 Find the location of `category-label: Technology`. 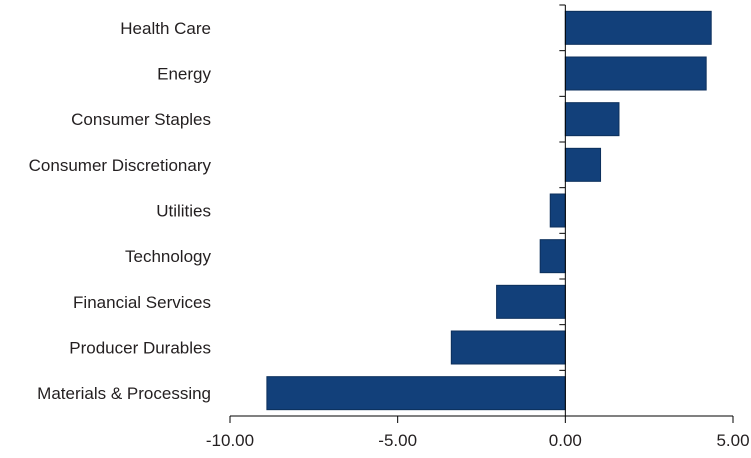

category-label: Technology is located at coordinates (168, 256).